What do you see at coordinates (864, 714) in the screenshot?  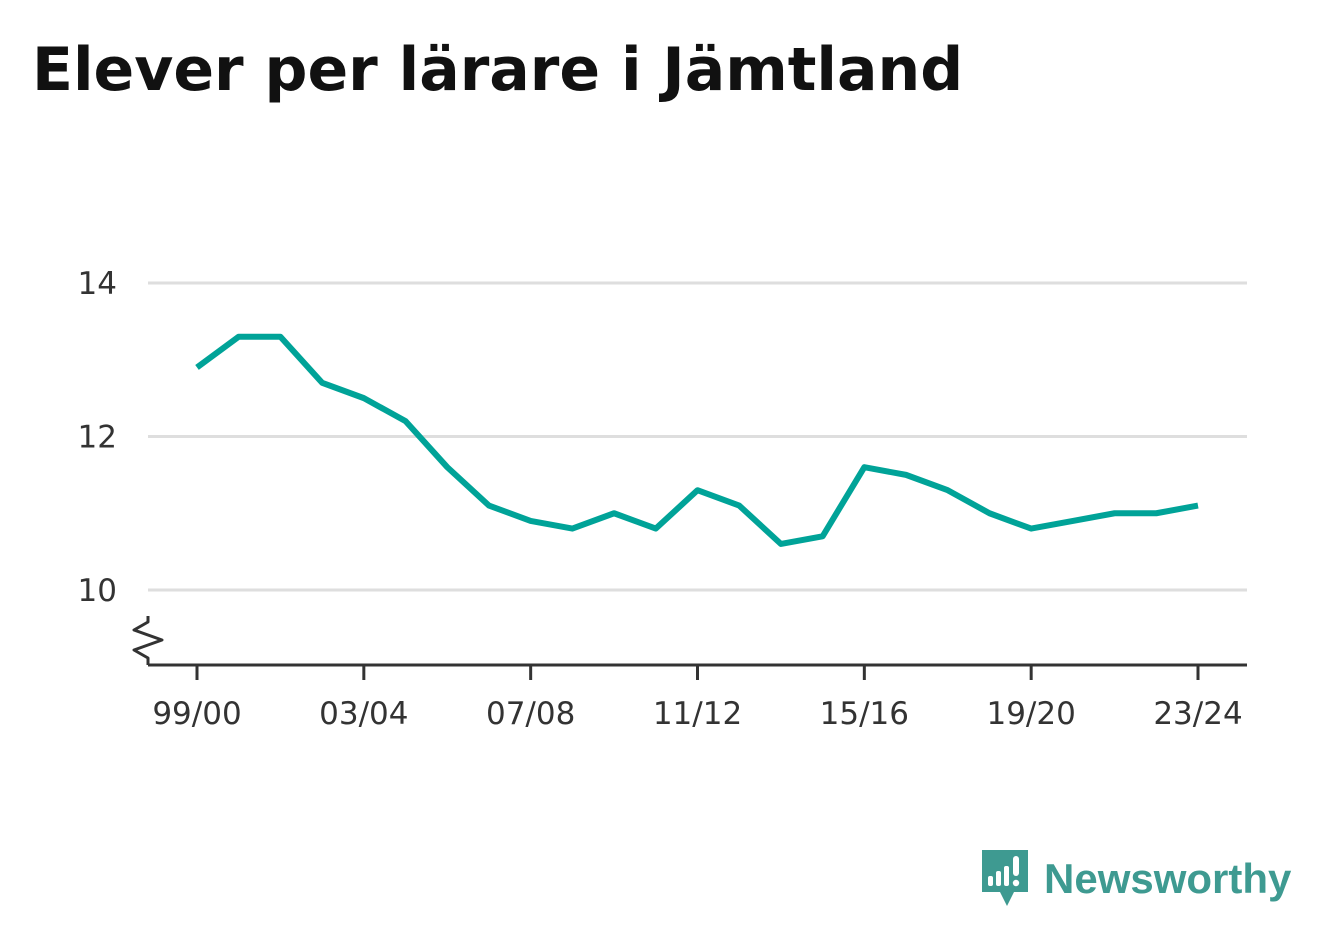 I see `x-tick-label-15-16: 15/16` at bounding box center [864, 714].